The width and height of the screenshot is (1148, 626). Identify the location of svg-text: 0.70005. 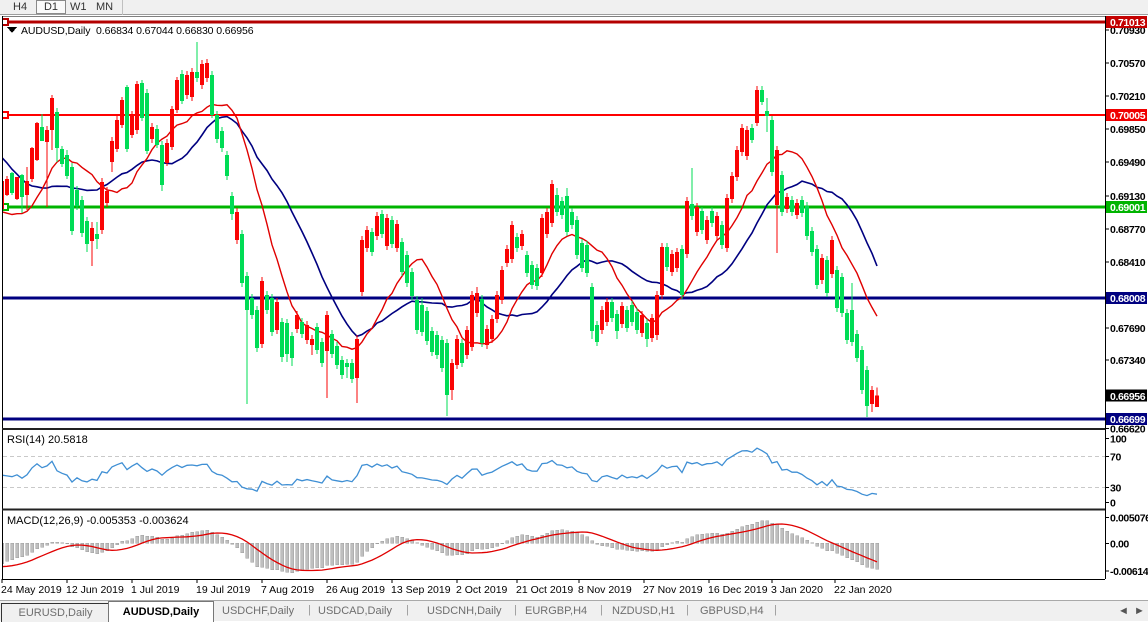
(1128, 116).